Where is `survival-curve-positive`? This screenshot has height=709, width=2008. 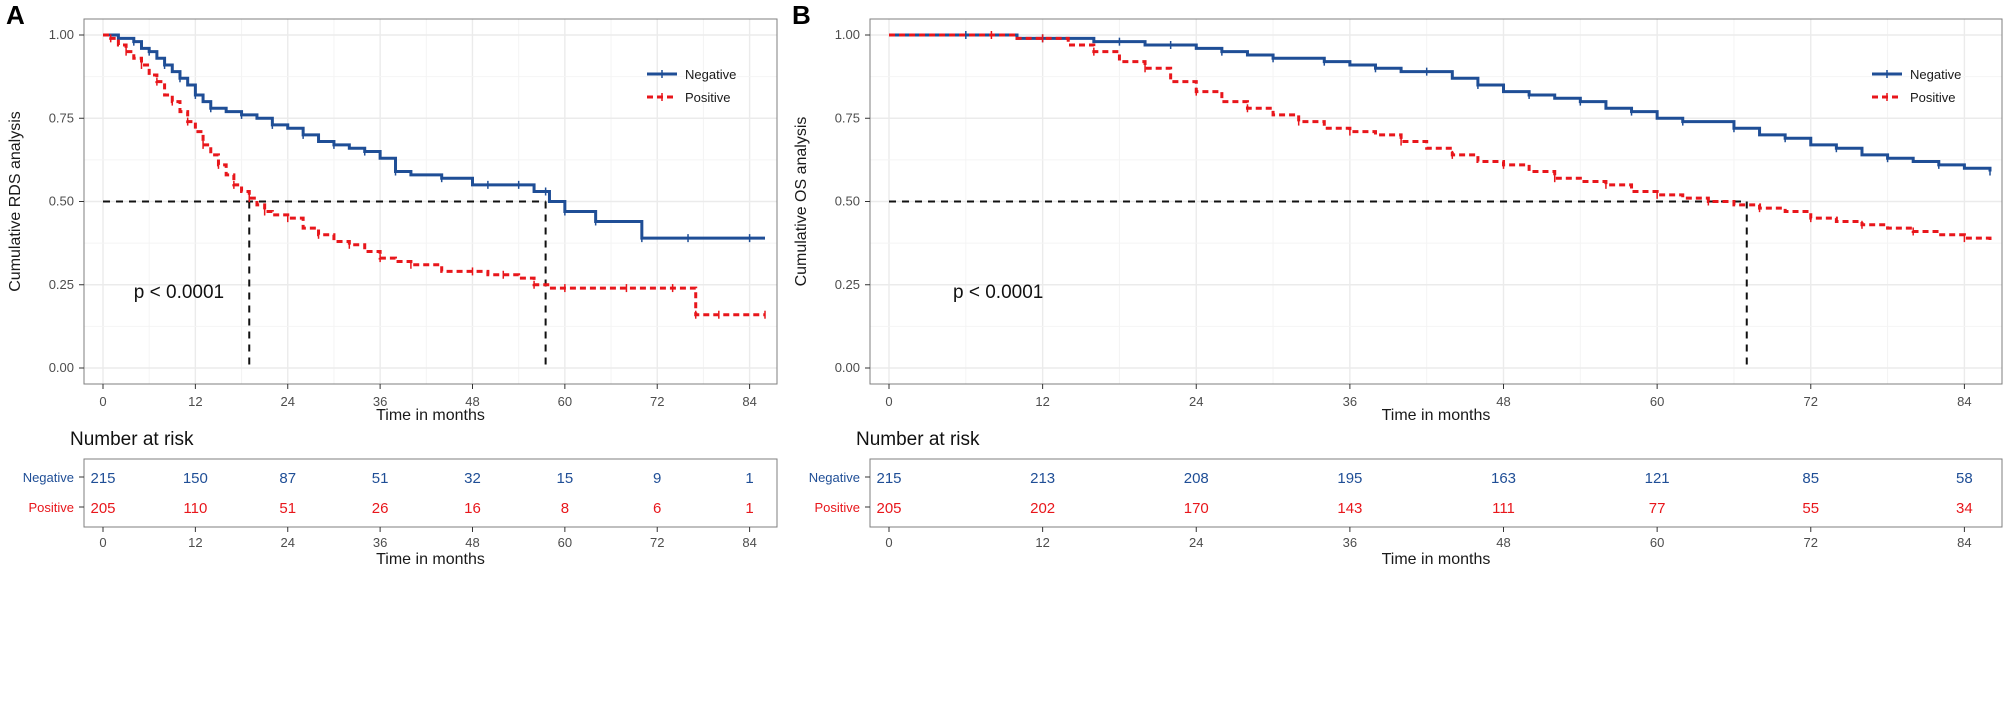 survival-curve-positive is located at coordinates (434, 175).